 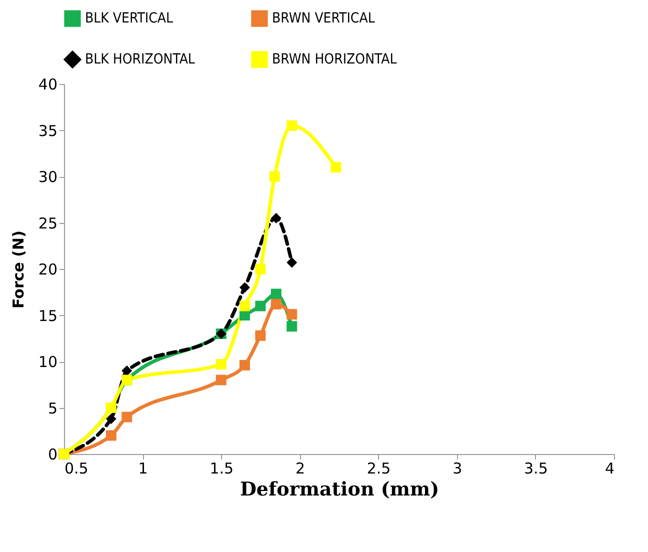 I want to click on y-tick-label: 25, so click(x=48, y=223).